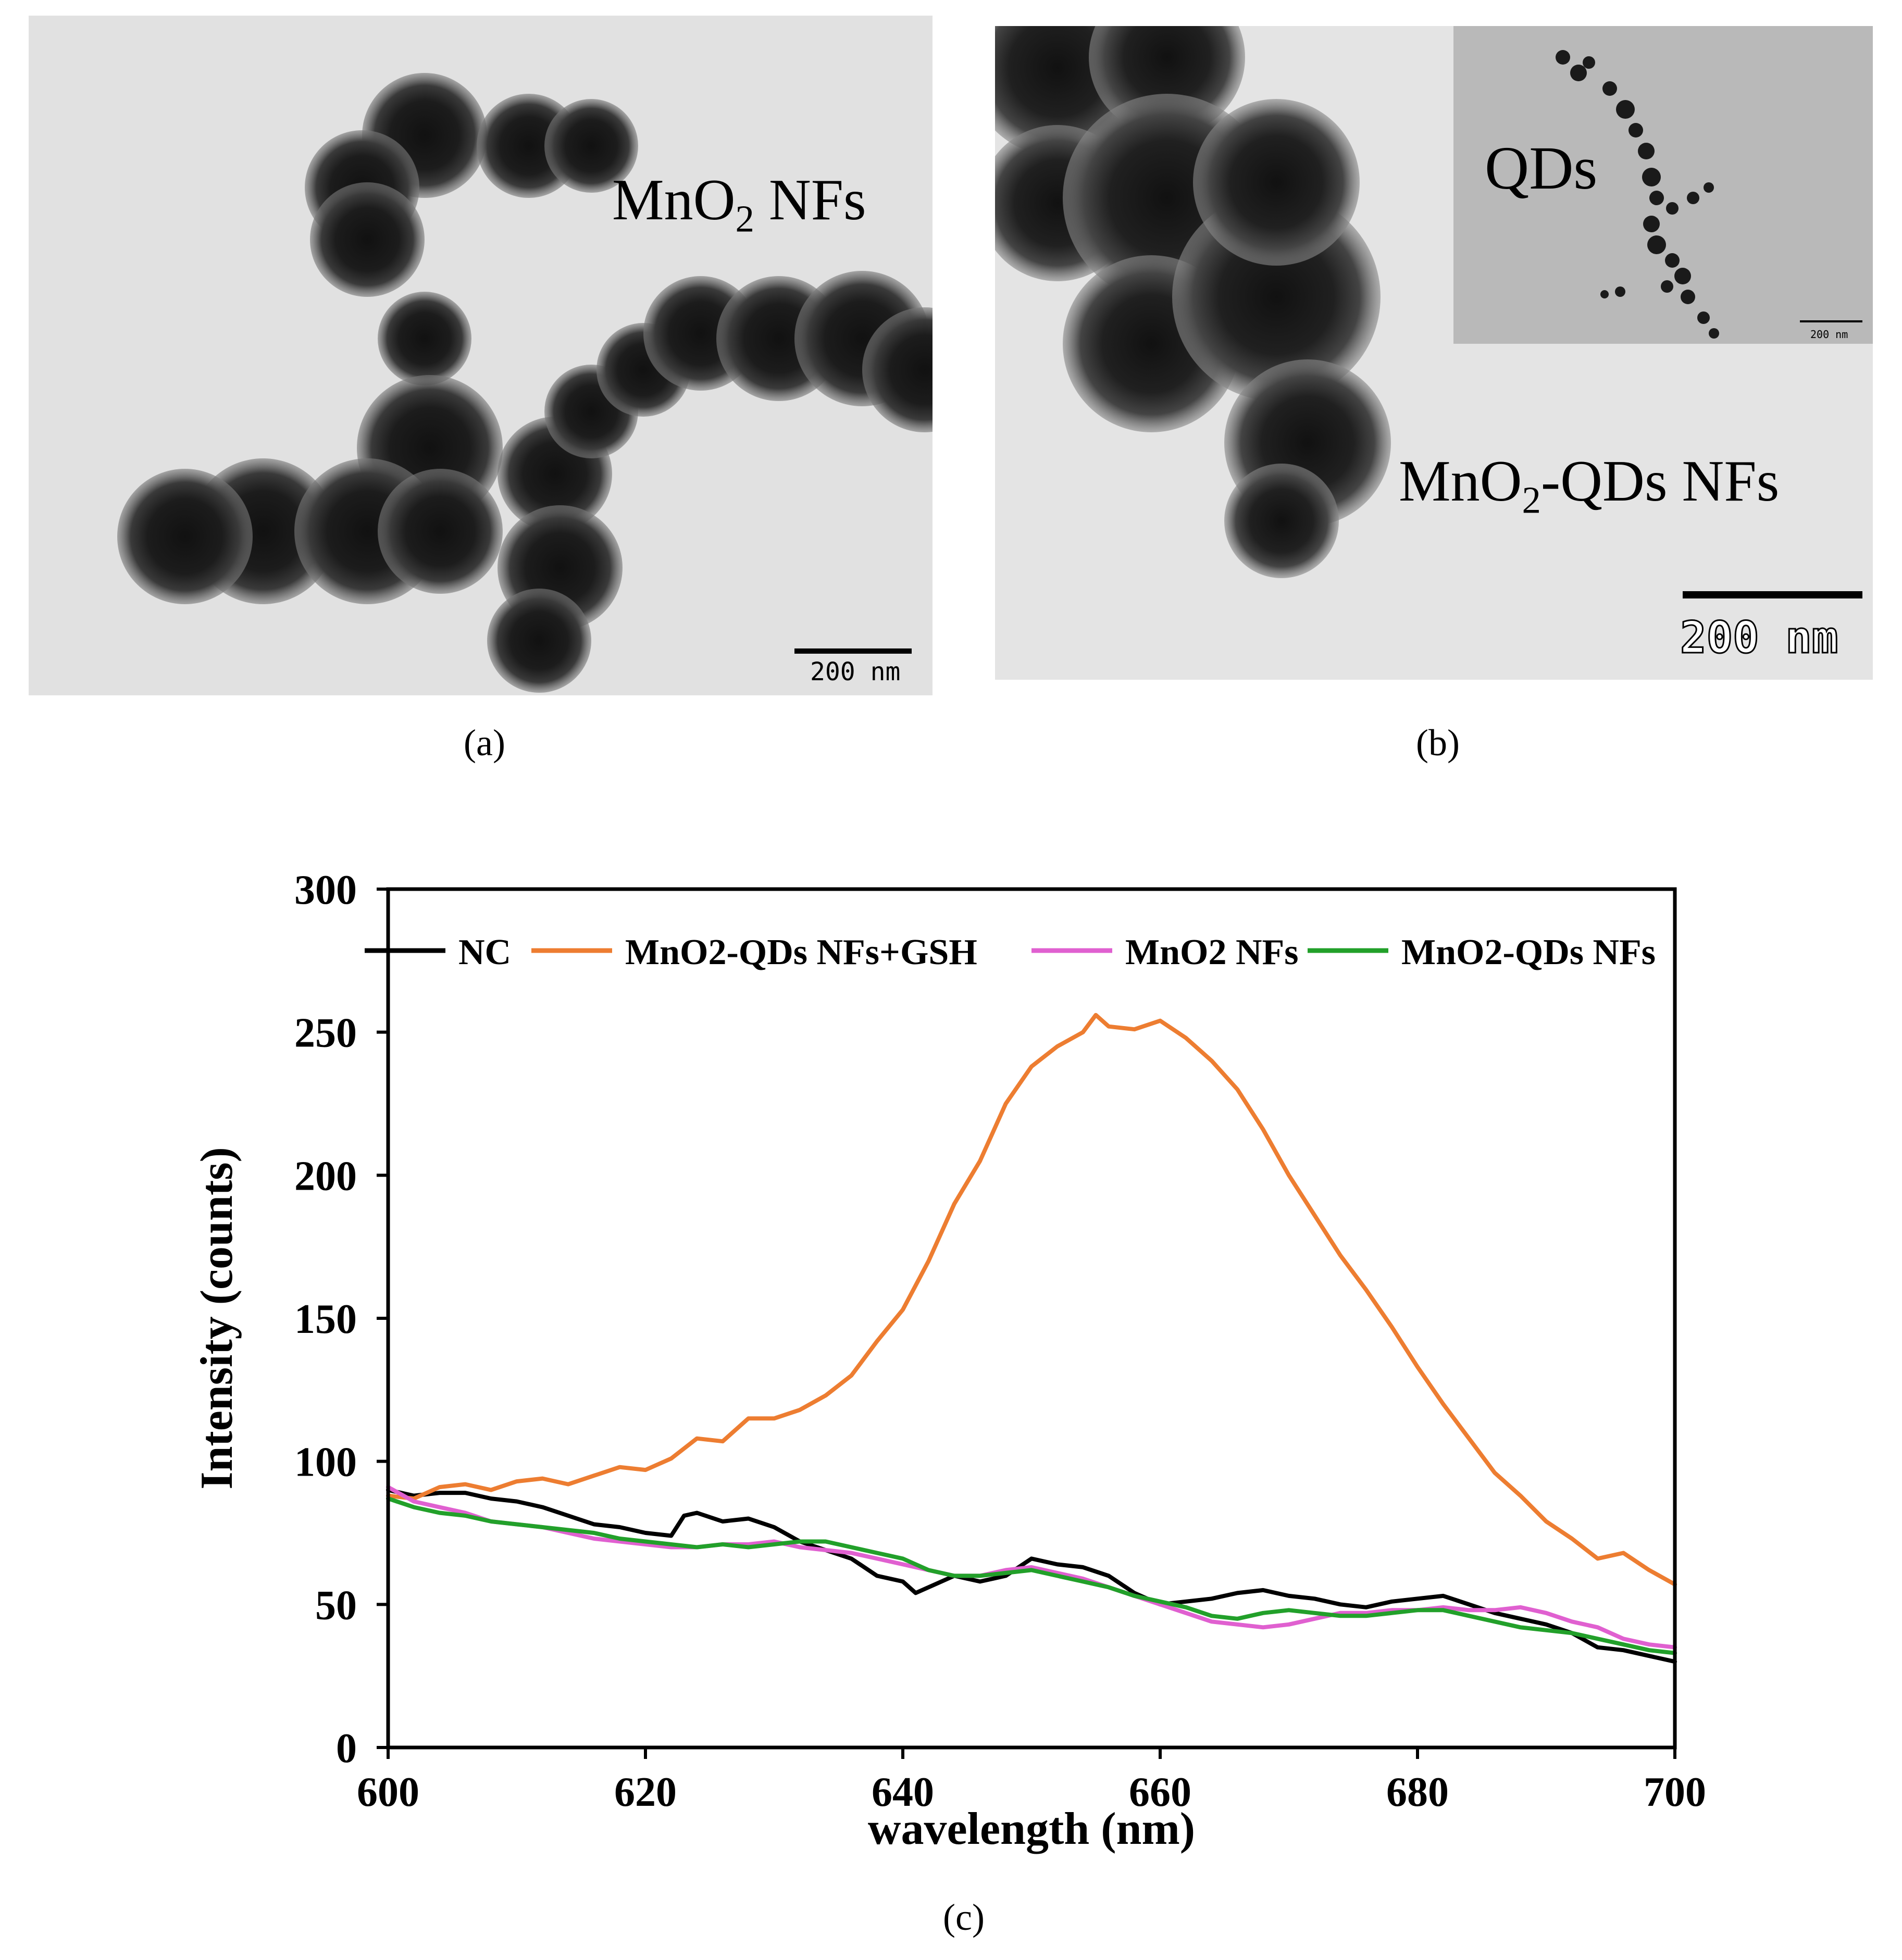  Describe the element at coordinates (1590, 485) in the screenshot. I see `tem-label-b: MnO2-QDs NFs` at that location.